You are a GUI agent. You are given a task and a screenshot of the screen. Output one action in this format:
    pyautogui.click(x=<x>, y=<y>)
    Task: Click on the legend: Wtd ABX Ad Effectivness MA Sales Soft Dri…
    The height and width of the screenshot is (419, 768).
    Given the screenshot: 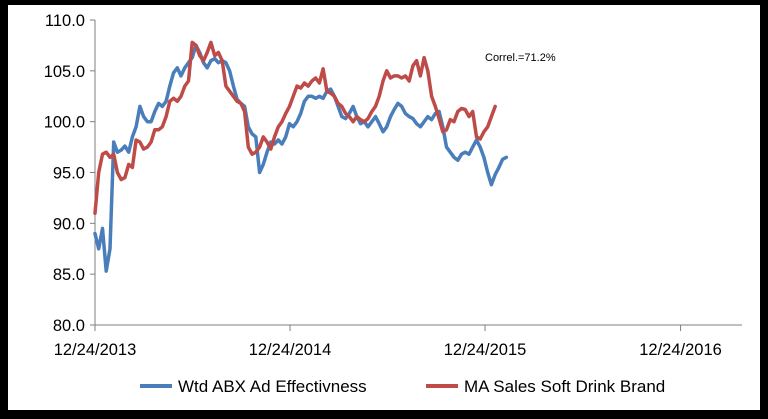 What is the action you would take?
    pyautogui.click(x=402, y=386)
    